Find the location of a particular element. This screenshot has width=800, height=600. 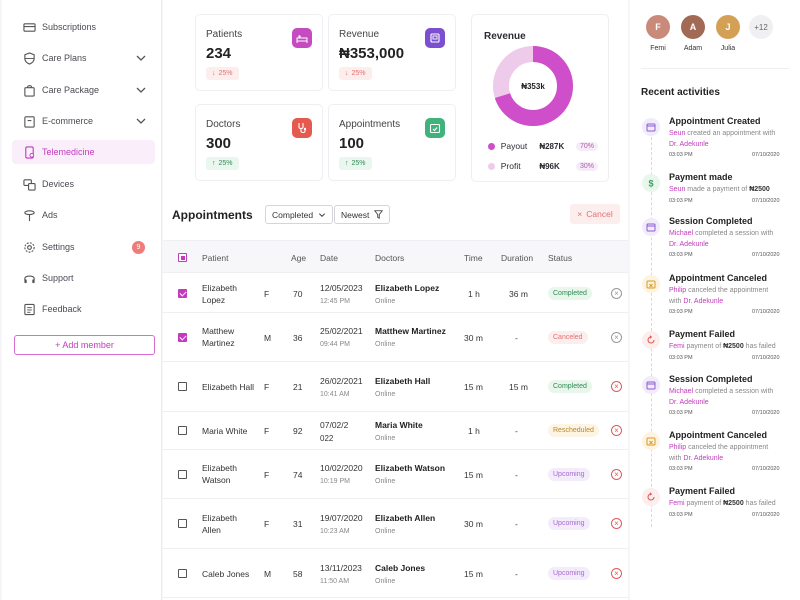

sort-dropdown: Newest is located at coordinates (362, 214).